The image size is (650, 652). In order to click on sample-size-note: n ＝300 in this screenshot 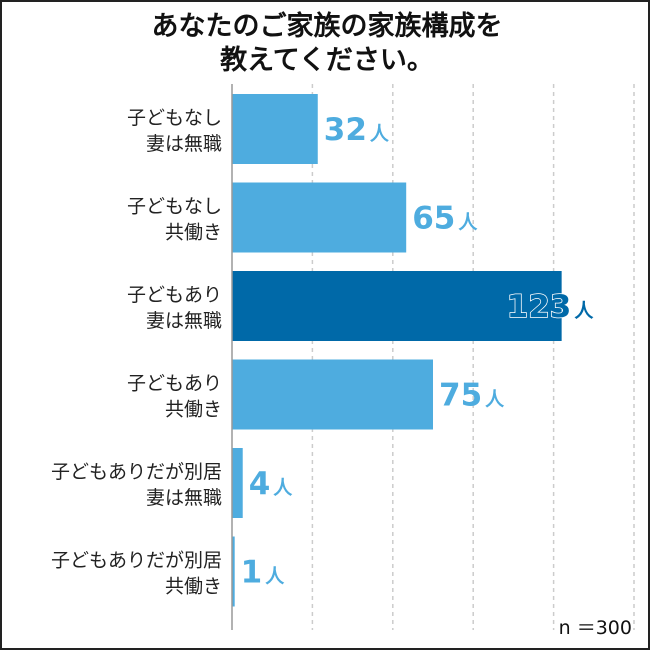, I will do `click(595, 628)`.